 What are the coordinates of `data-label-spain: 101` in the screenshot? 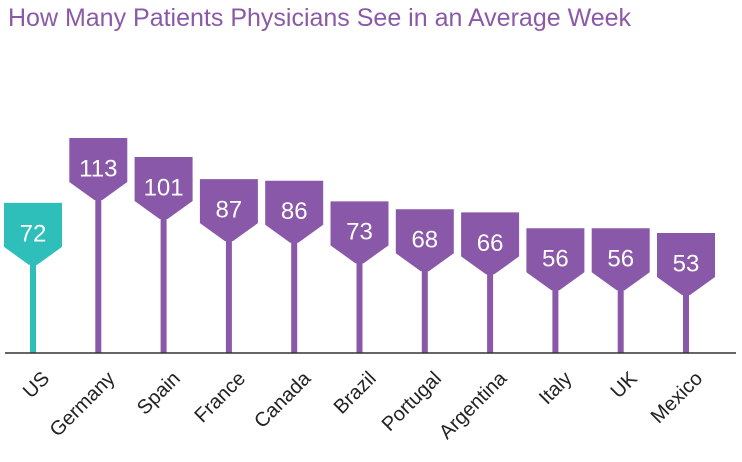 It's located at (164, 187).